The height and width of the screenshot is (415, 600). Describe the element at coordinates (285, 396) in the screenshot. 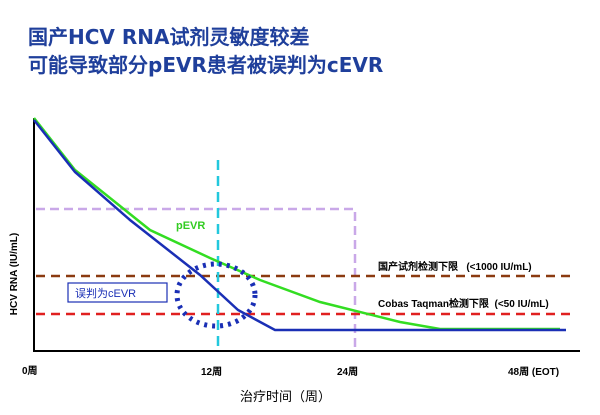

I see `x-axis-label: 治疗时间（周）` at that location.